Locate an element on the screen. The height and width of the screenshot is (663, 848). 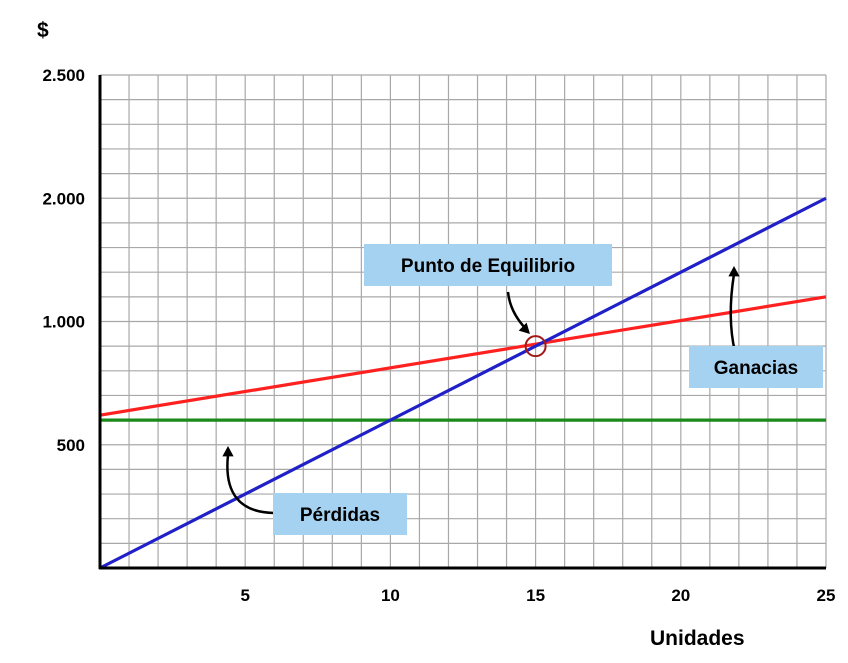
y-tick-label: 500 is located at coordinates (71, 445).